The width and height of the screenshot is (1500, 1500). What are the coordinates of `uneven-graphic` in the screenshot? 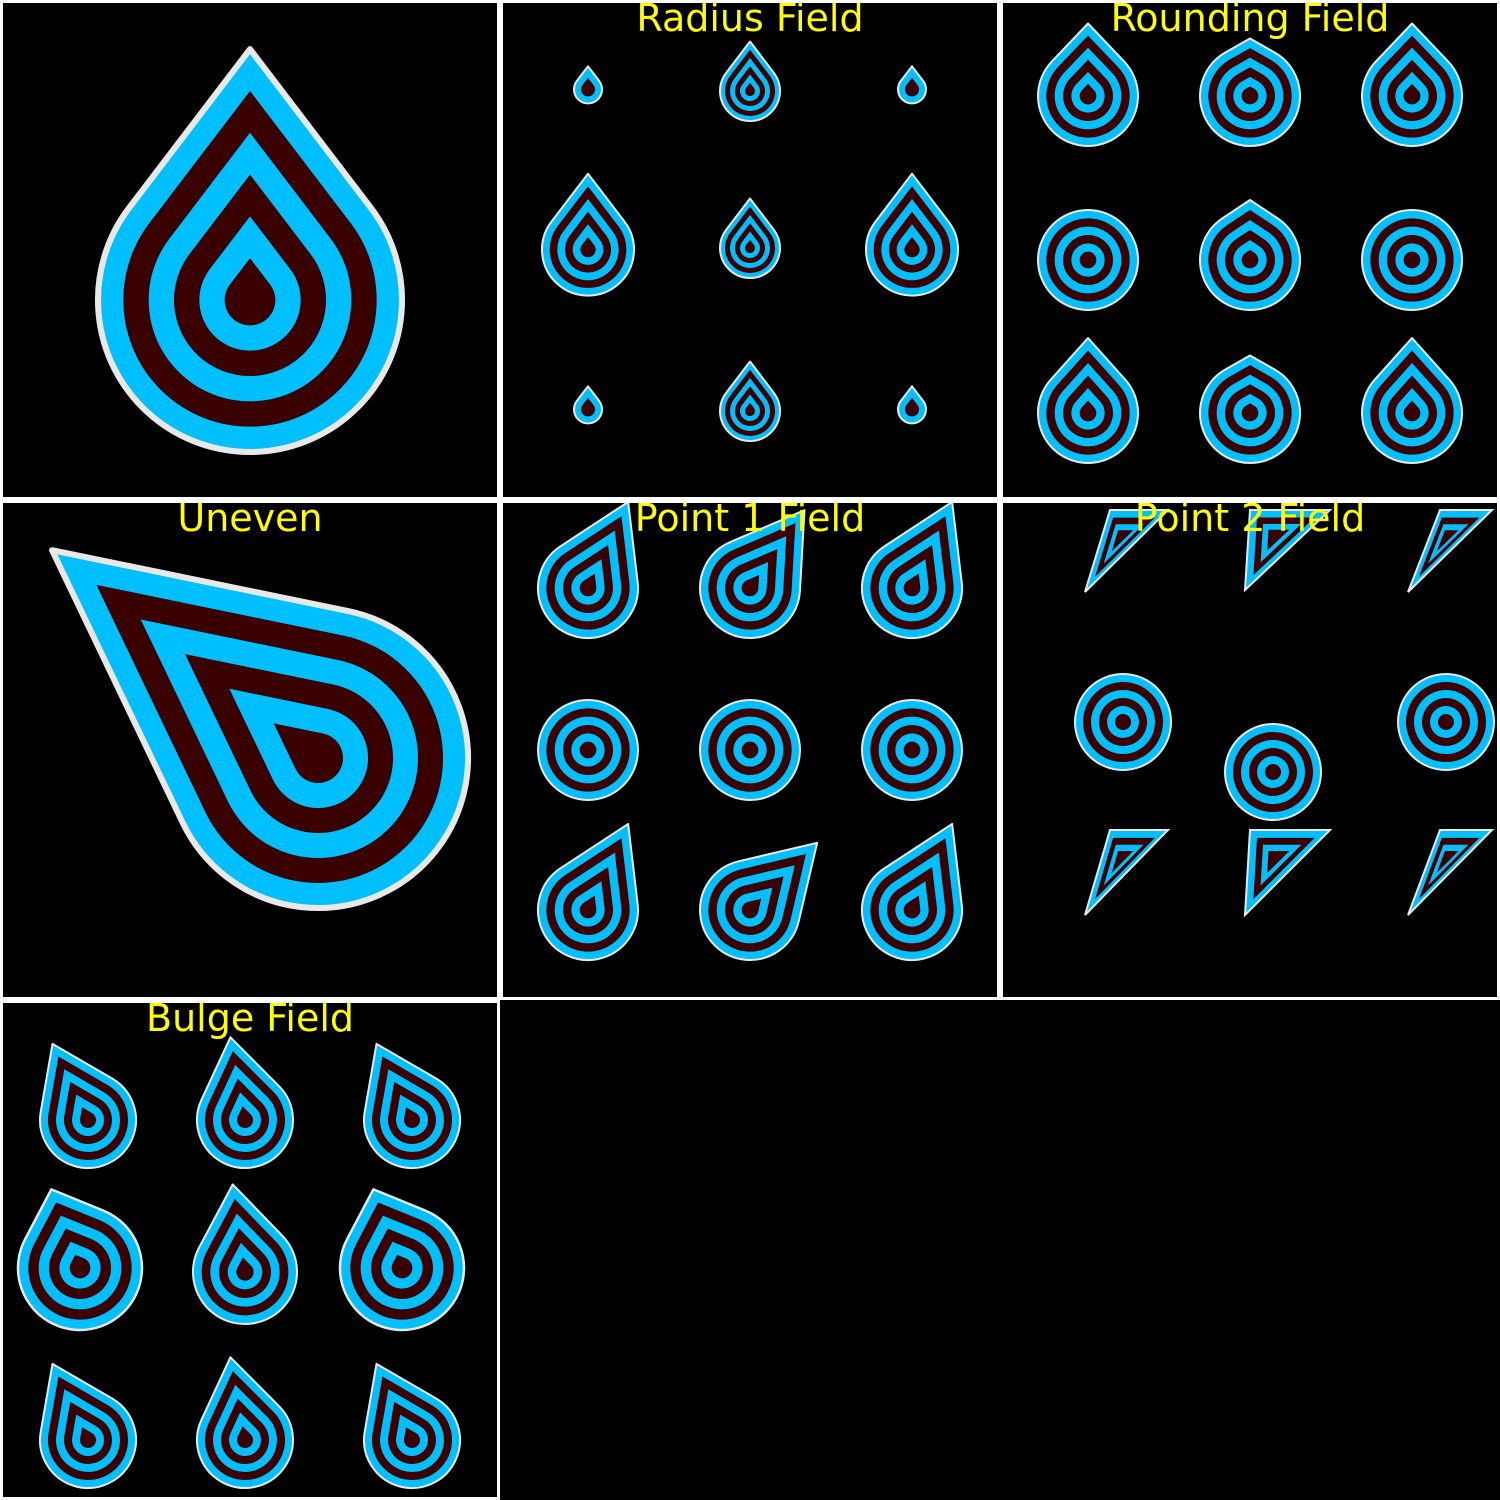 It's located at (260, 729).